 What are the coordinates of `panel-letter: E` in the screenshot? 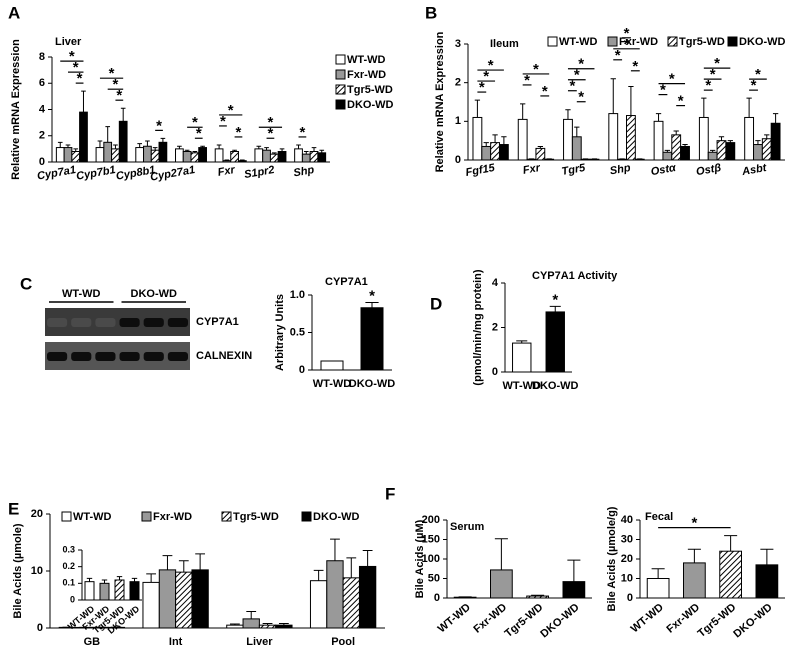 It's located at (13, 508).